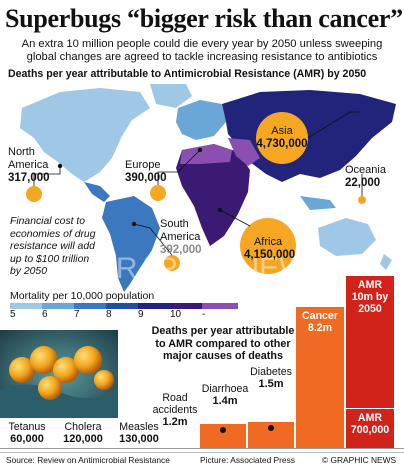 Image resolution: width=404 pixels, height=469 pixels. I want to click on bar-label-diarrhoea: Diarrhoea 1.4m, so click(225, 395).